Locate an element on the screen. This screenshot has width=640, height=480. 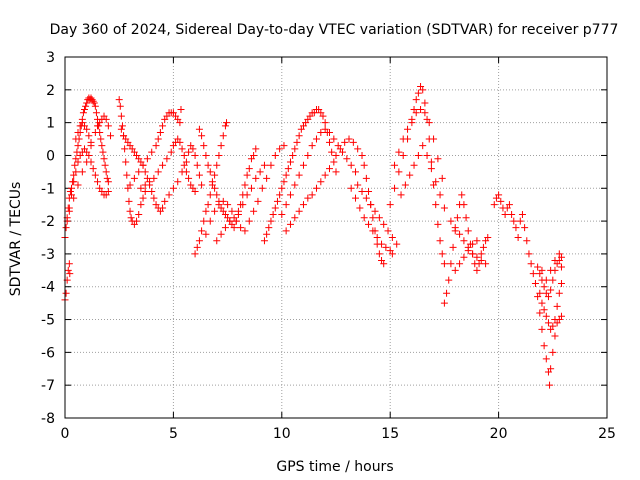
y-tick-label: -1 is located at coordinates (48, 189).